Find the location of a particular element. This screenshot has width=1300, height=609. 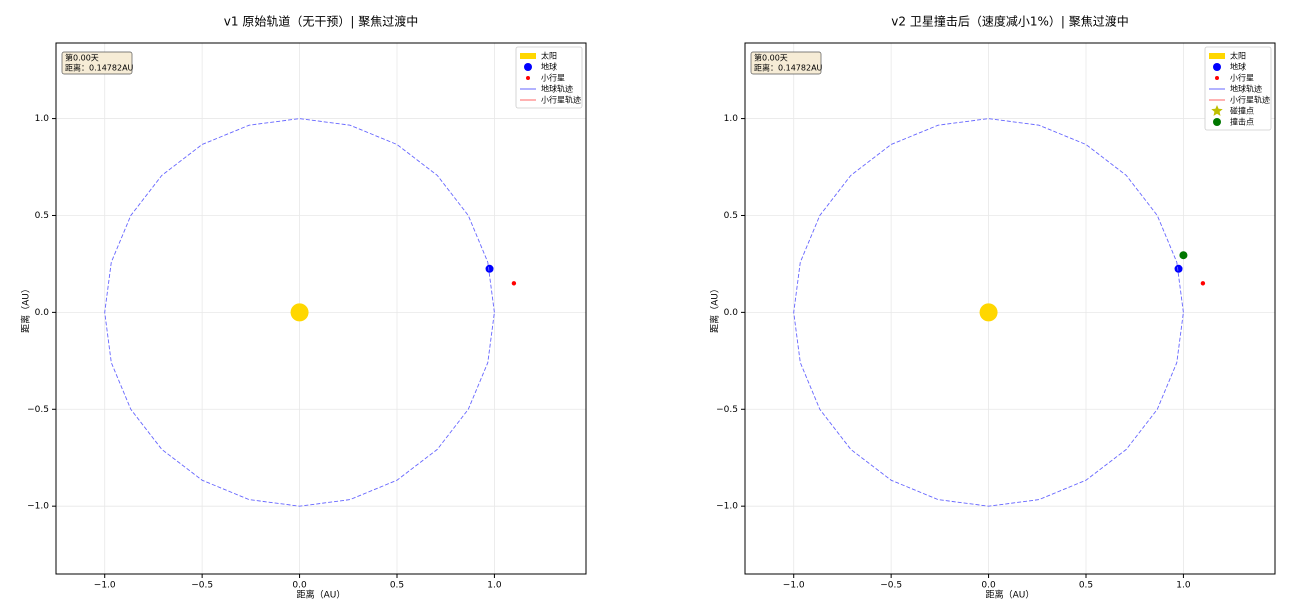

legend-label: 碰撞点 is located at coordinates (1242, 111).